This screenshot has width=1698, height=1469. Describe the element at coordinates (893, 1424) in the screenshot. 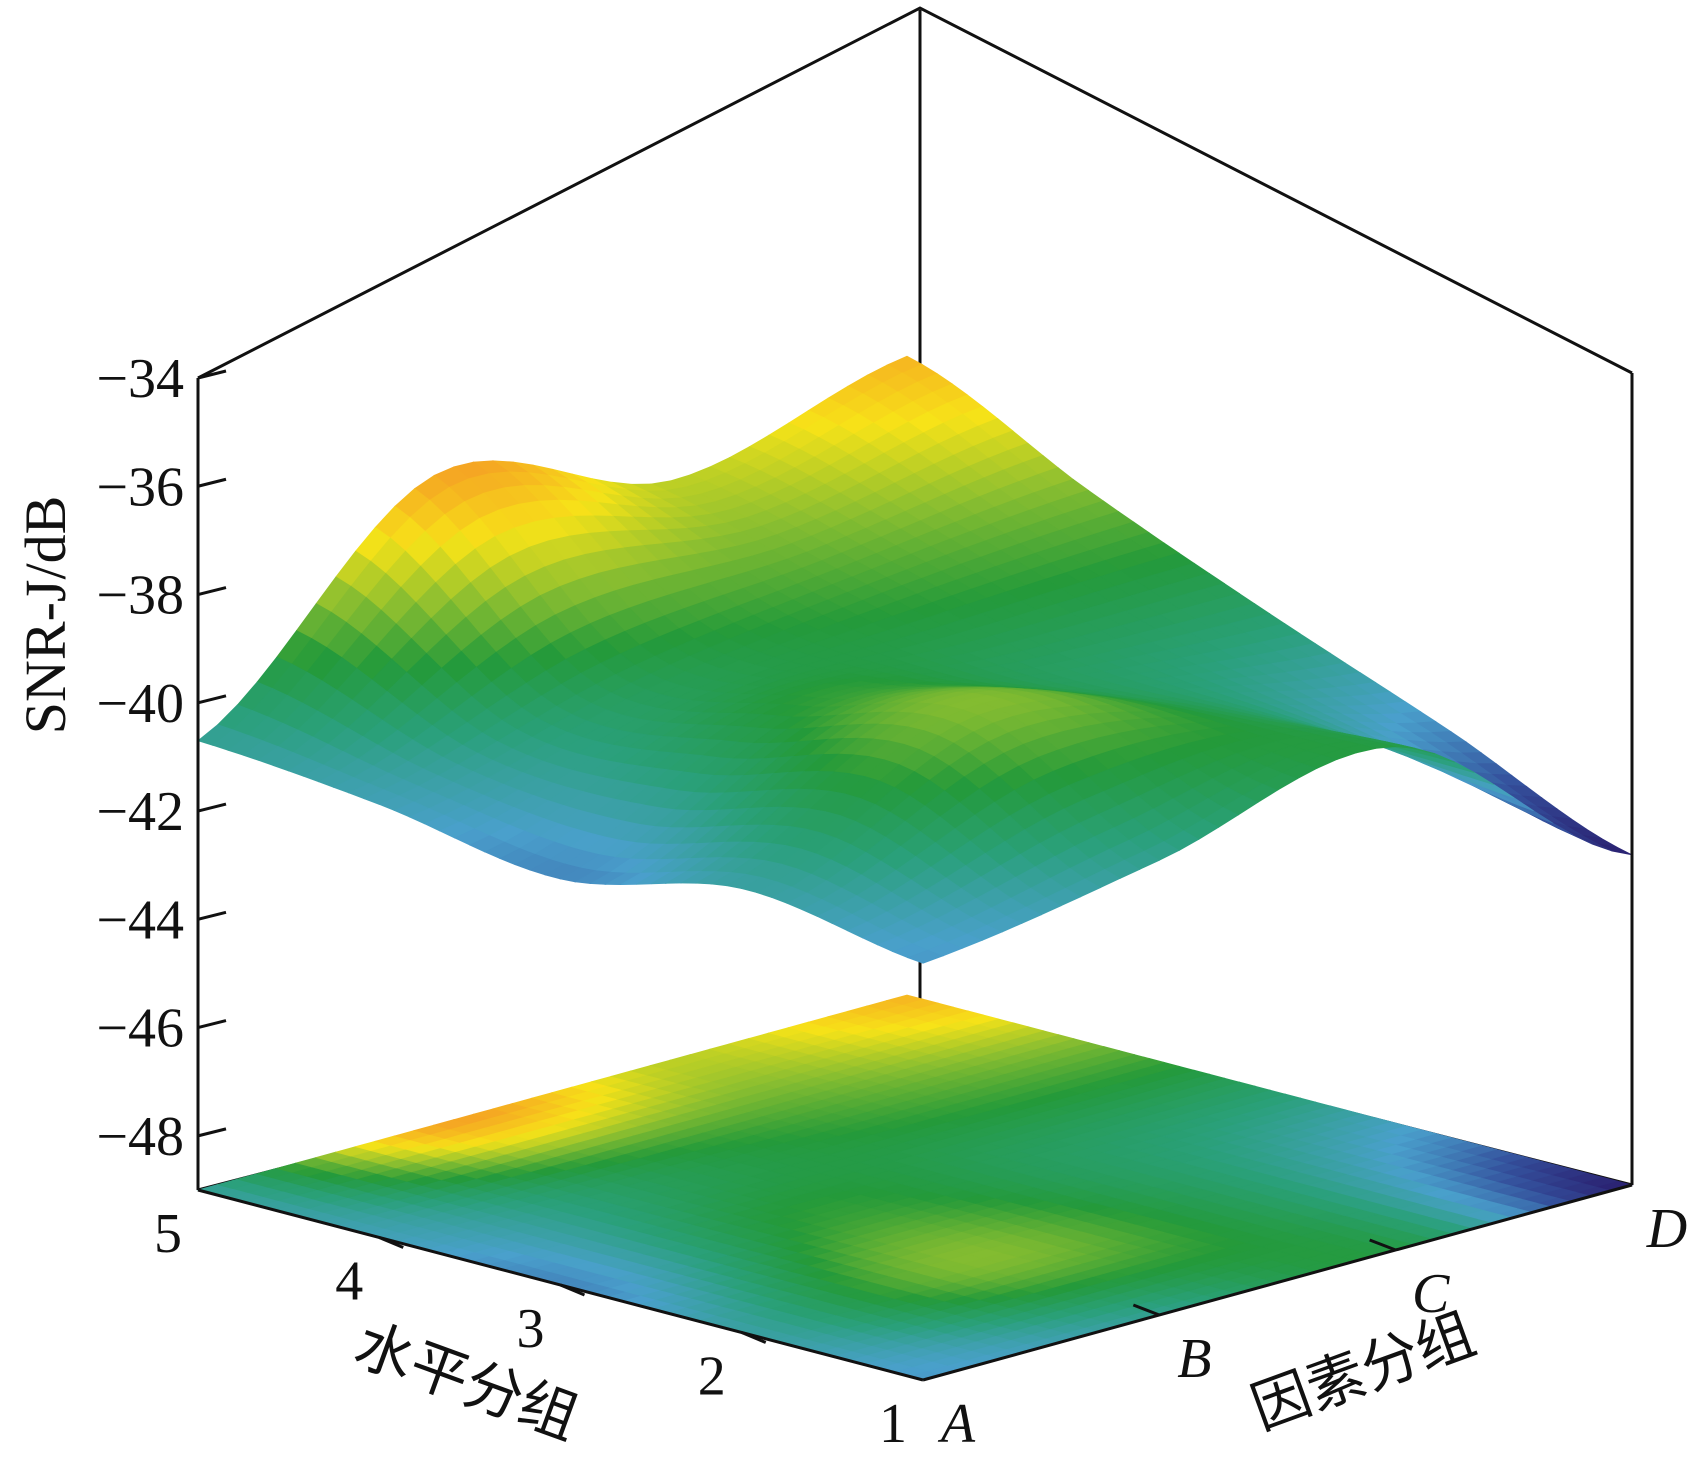

I see `level-tick-label: 1` at that location.